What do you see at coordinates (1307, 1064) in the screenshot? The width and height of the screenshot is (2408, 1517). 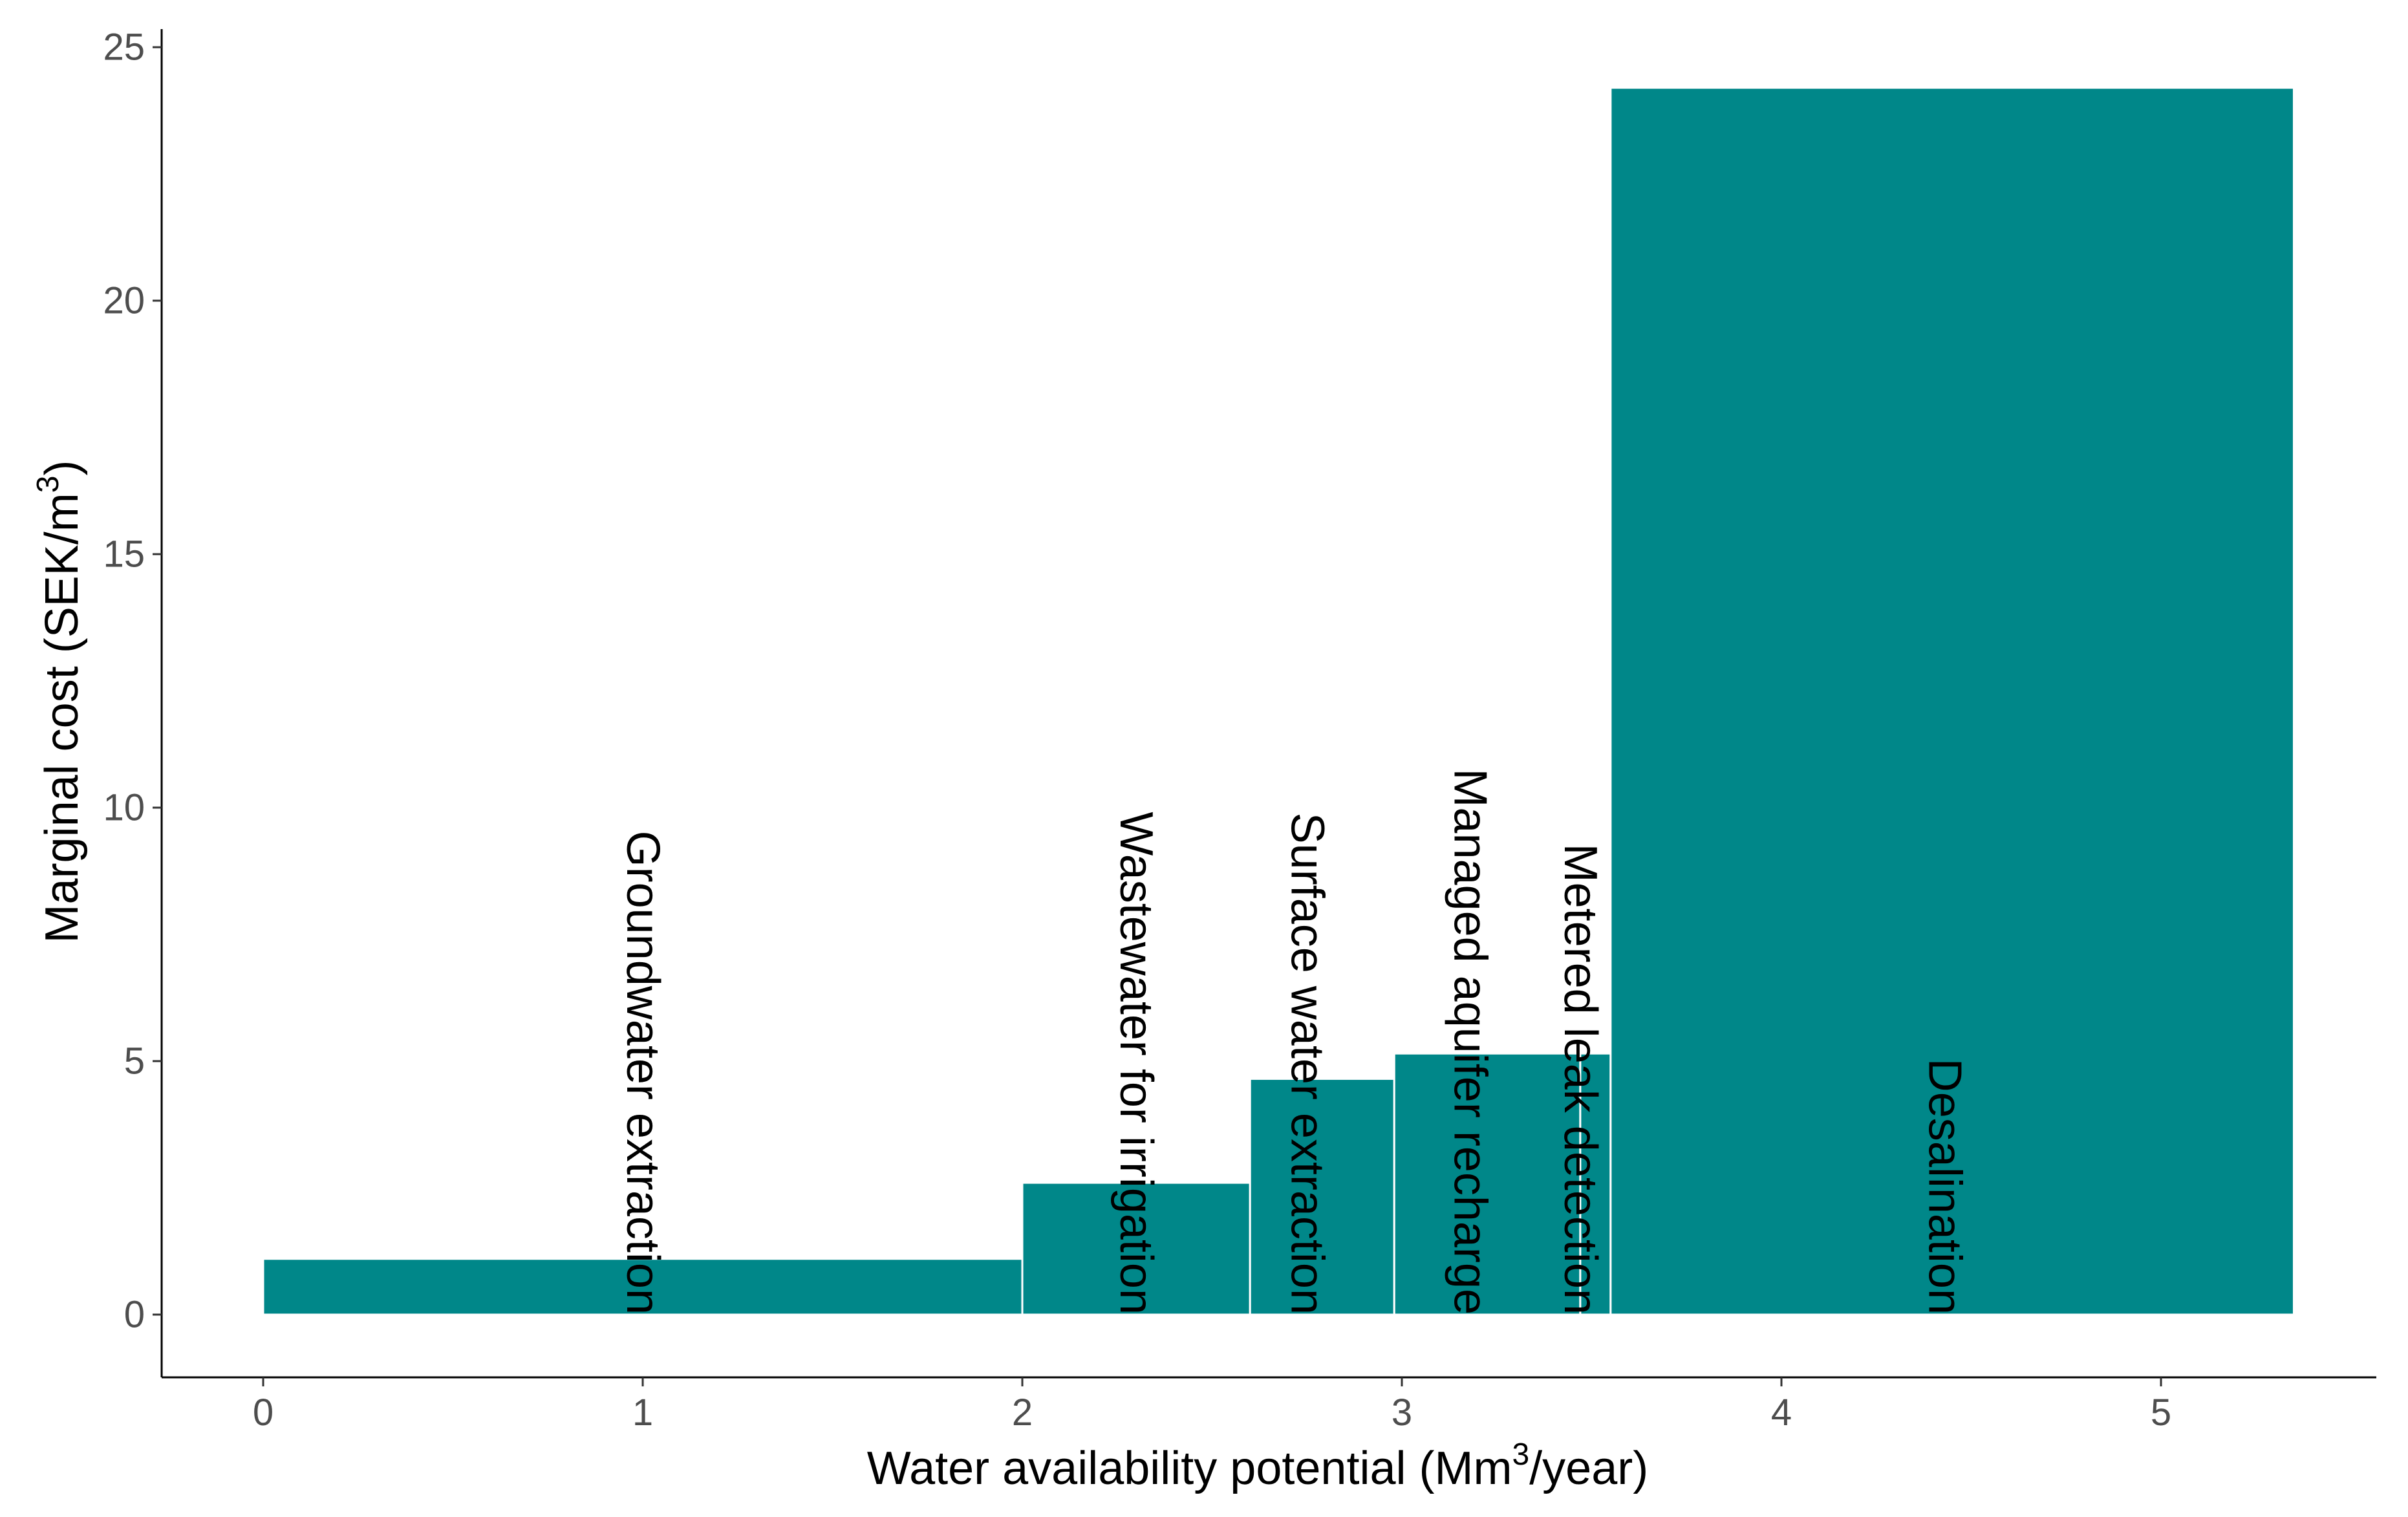 I see `bar-label-3: Surface water extraction` at bounding box center [1307, 1064].